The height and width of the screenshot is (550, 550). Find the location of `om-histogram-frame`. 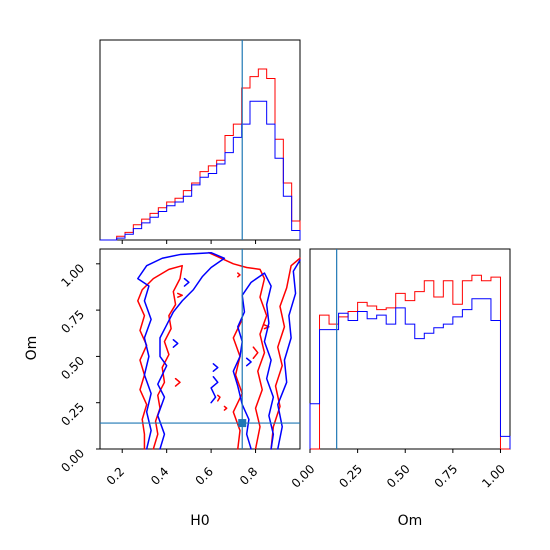

om-histogram-frame is located at coordinates (410, 349).